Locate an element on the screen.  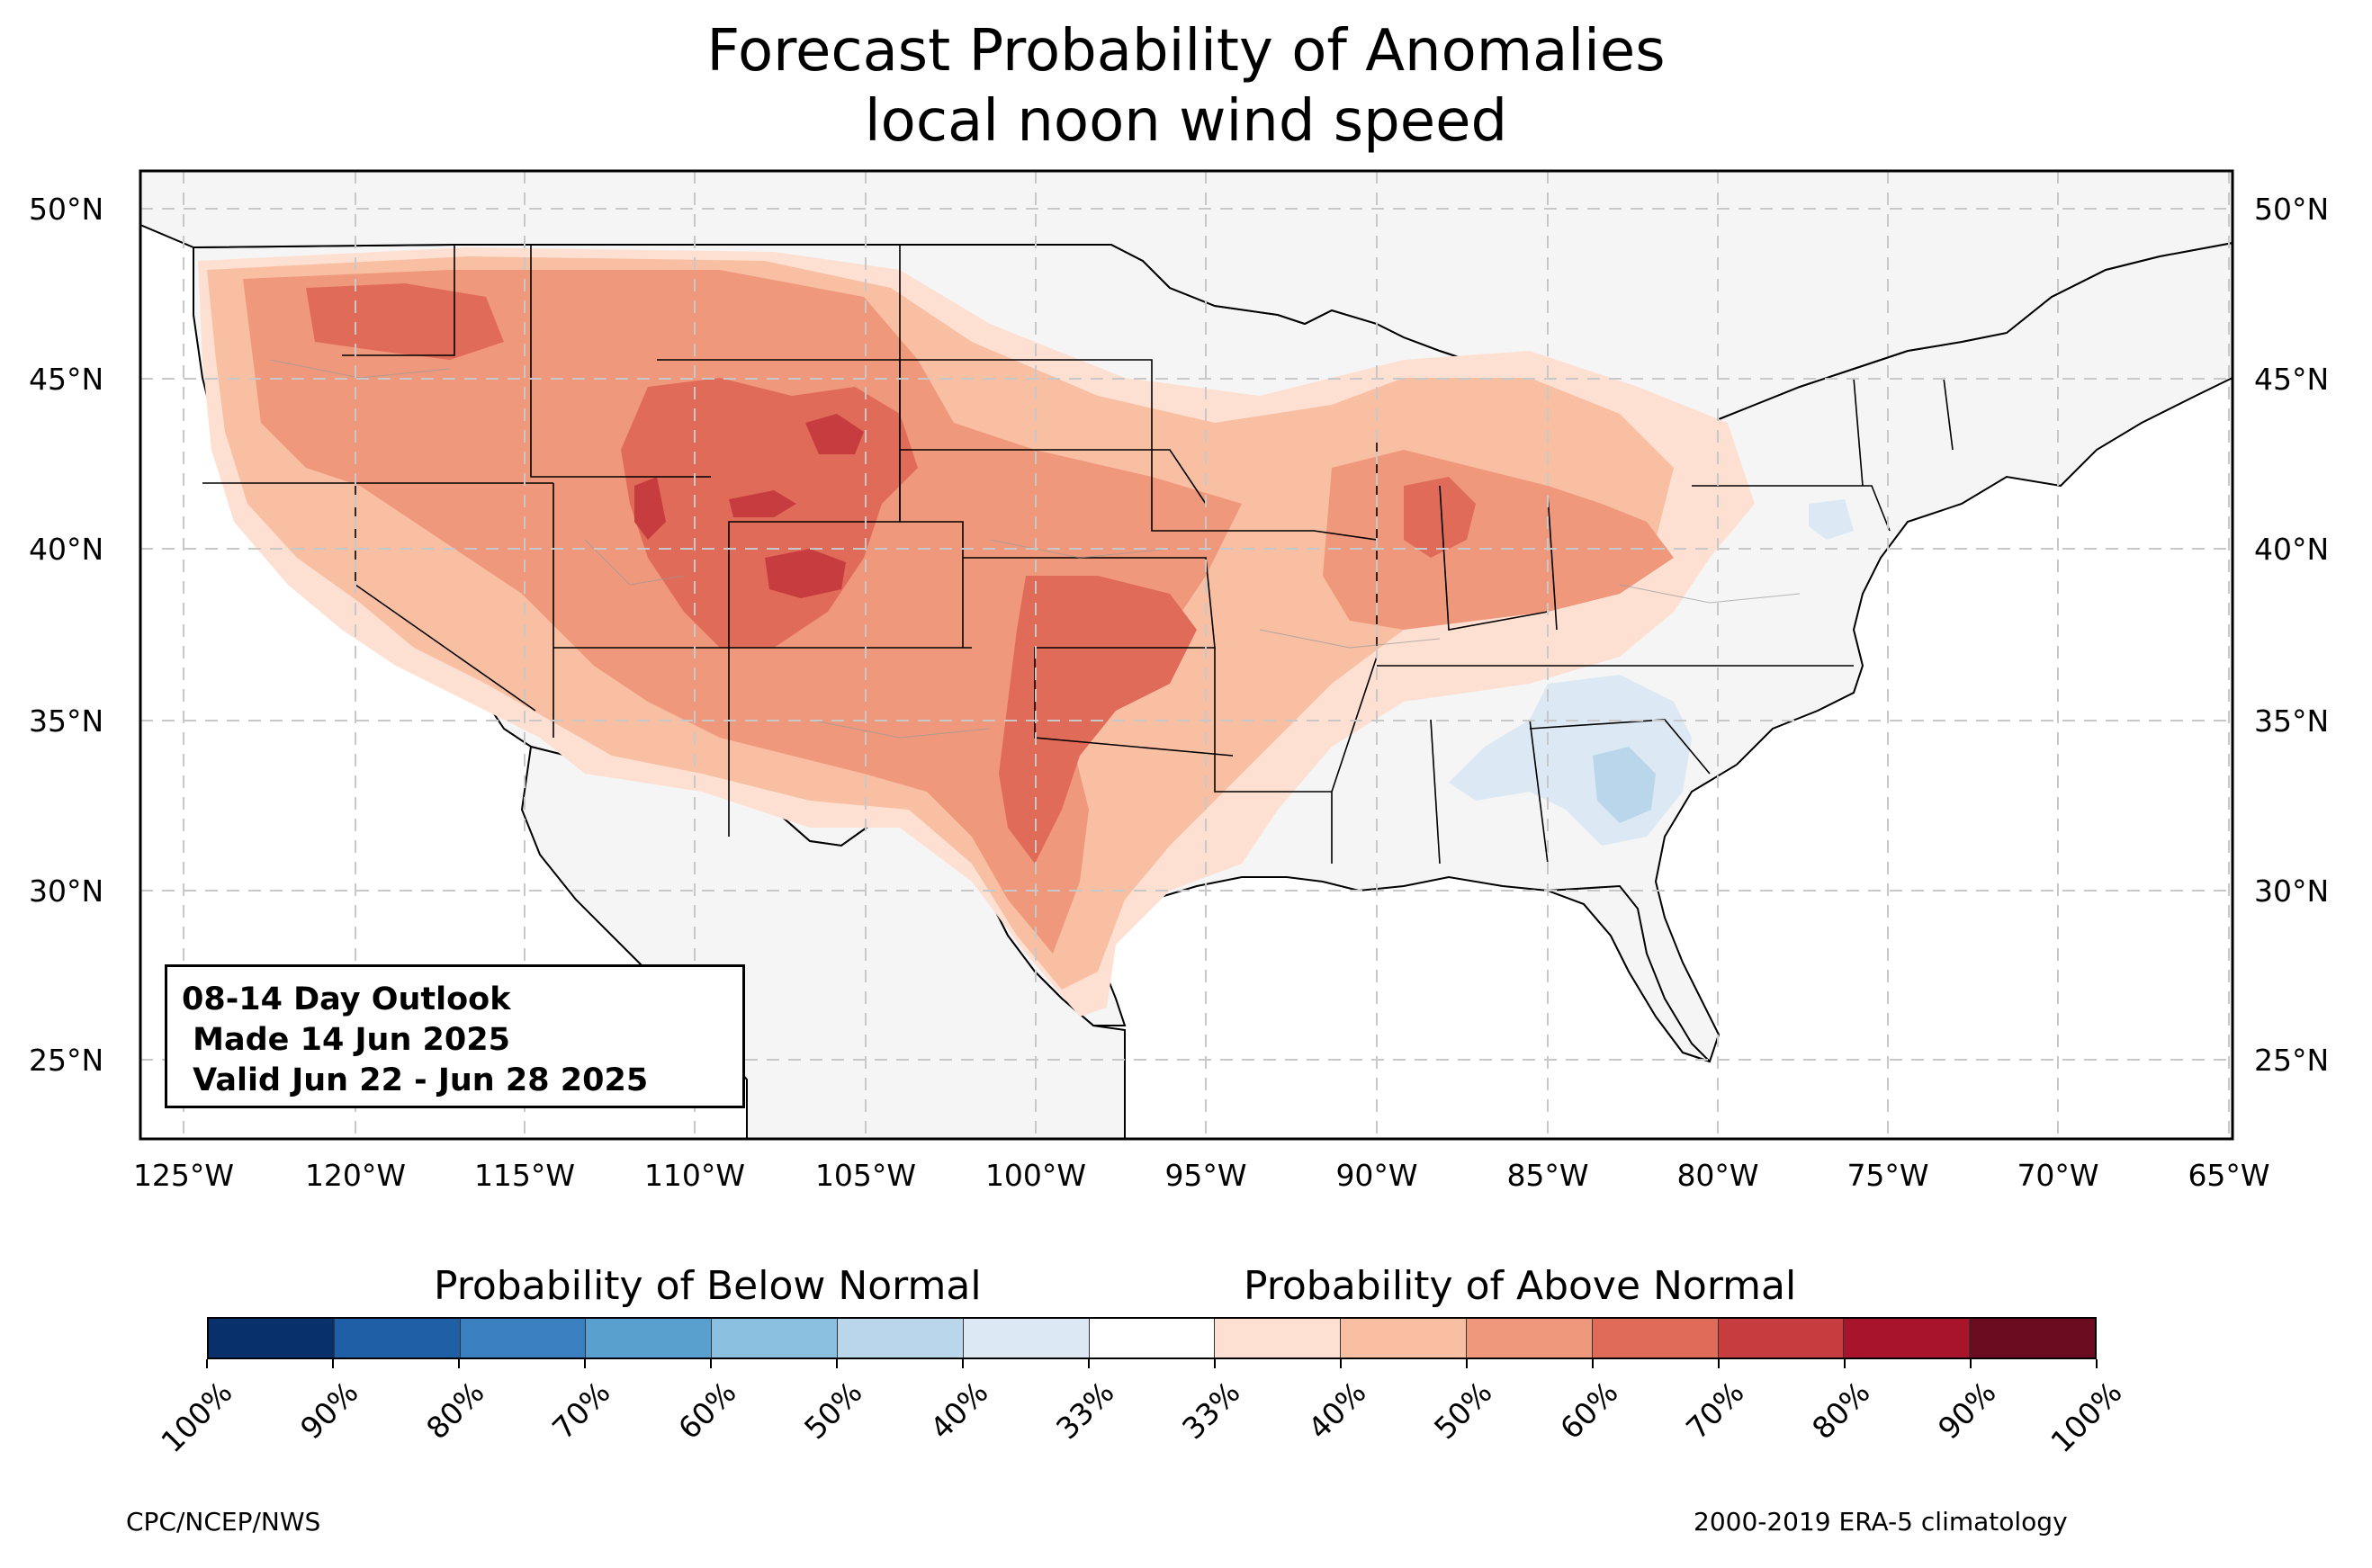
lat-labels-right: 50°N 45°N 40°N 35°N 30°N 25°N is located at coordinates (2291, 635).